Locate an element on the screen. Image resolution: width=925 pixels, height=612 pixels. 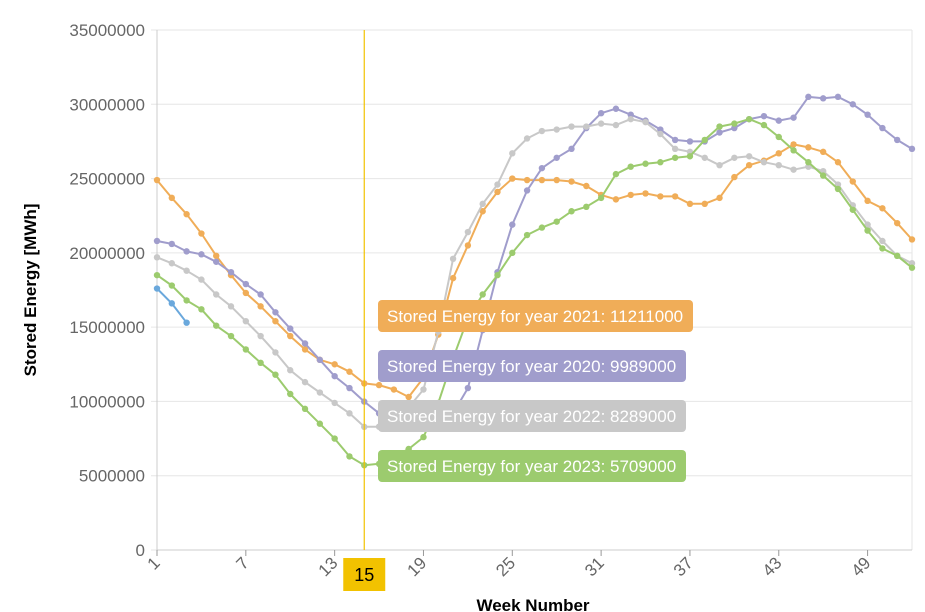
series-y_current is located at coordinates (171, 305).